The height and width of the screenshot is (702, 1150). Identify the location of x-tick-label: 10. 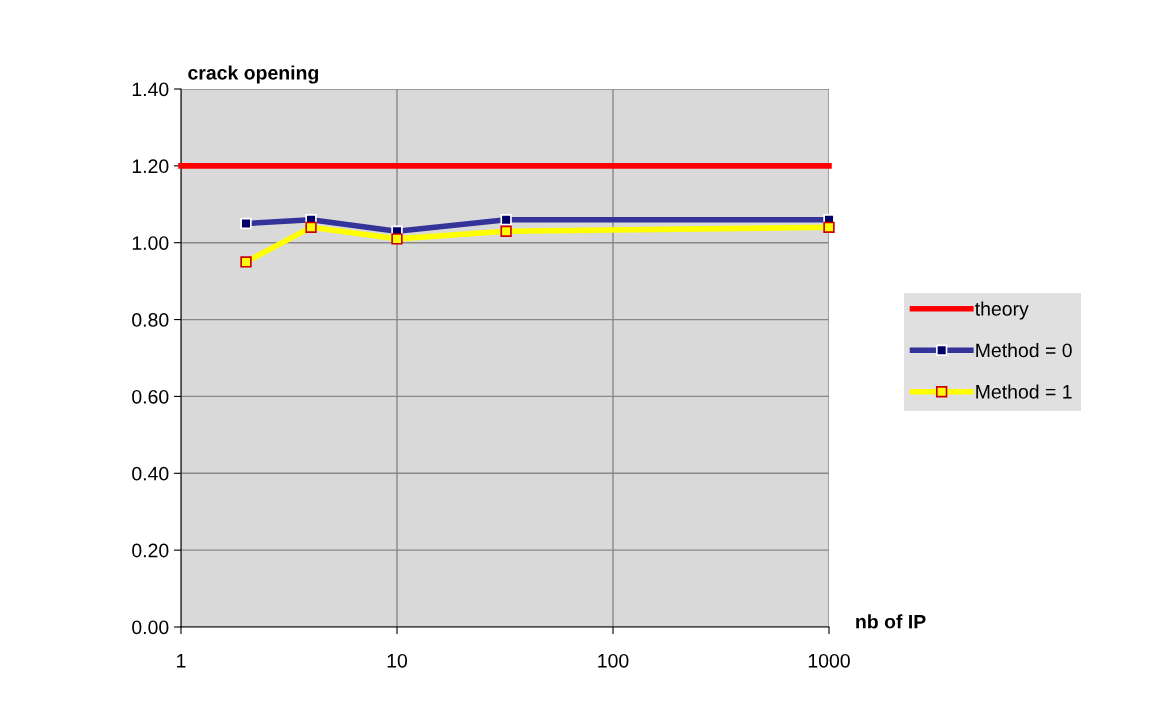
(397, 660).